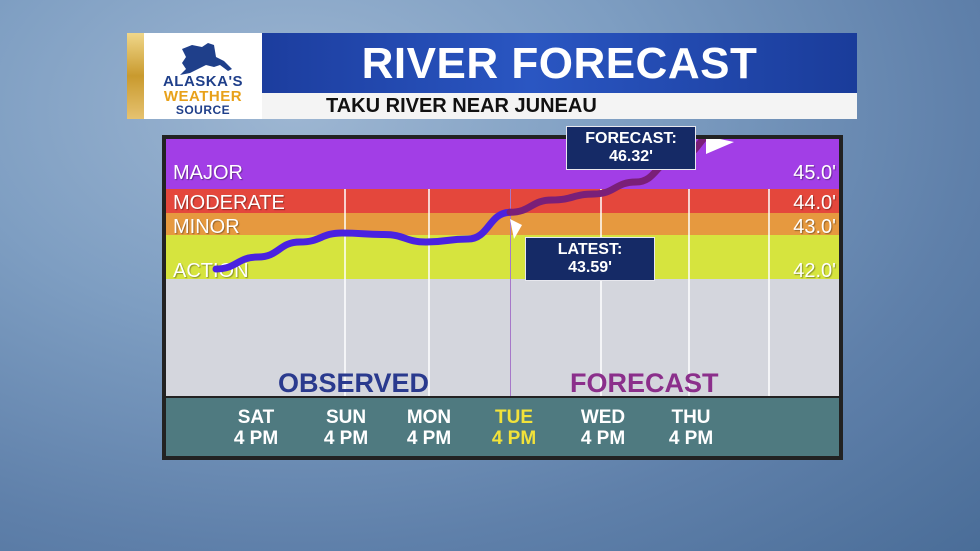 The width and height of the screenshot is (980, 551). Describe the element at coordinates (814, 271) in the screenshot. I see `stage-level-action: 42.0'` at that location.